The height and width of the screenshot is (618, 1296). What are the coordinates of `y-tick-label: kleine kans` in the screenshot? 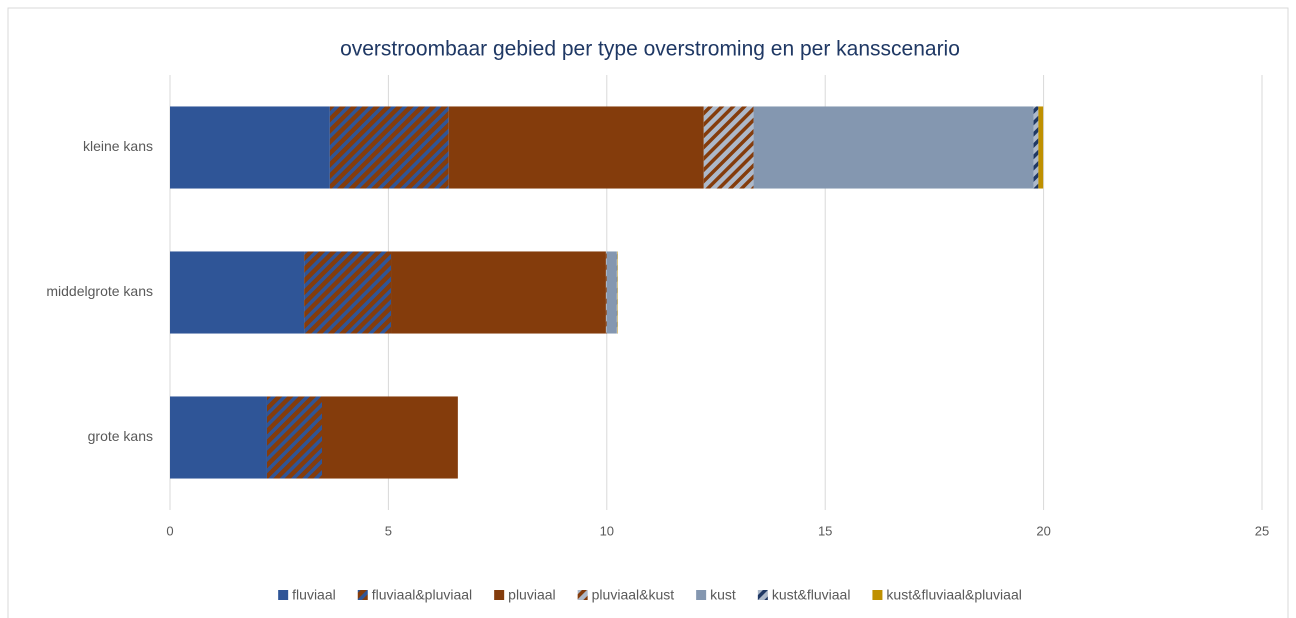 It's located at (118, 146).